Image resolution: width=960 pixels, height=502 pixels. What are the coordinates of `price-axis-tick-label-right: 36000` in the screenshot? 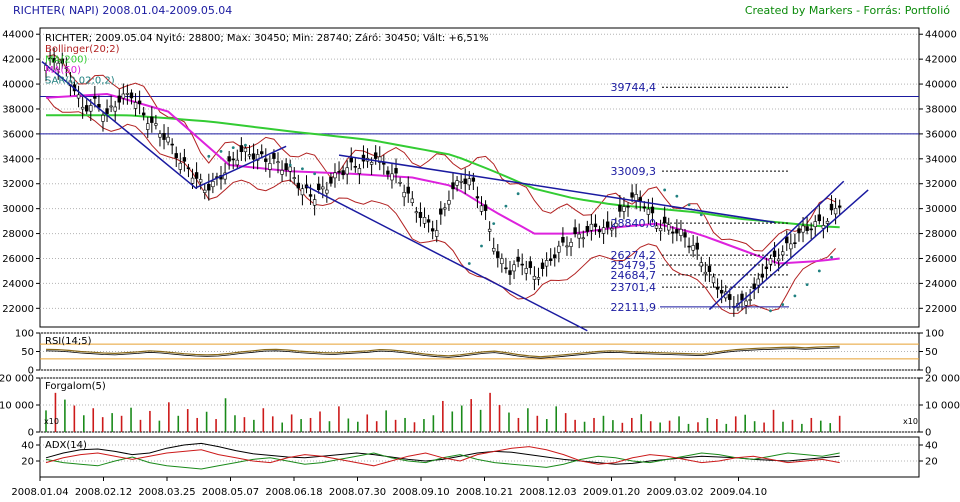 It's located at (941, 134).